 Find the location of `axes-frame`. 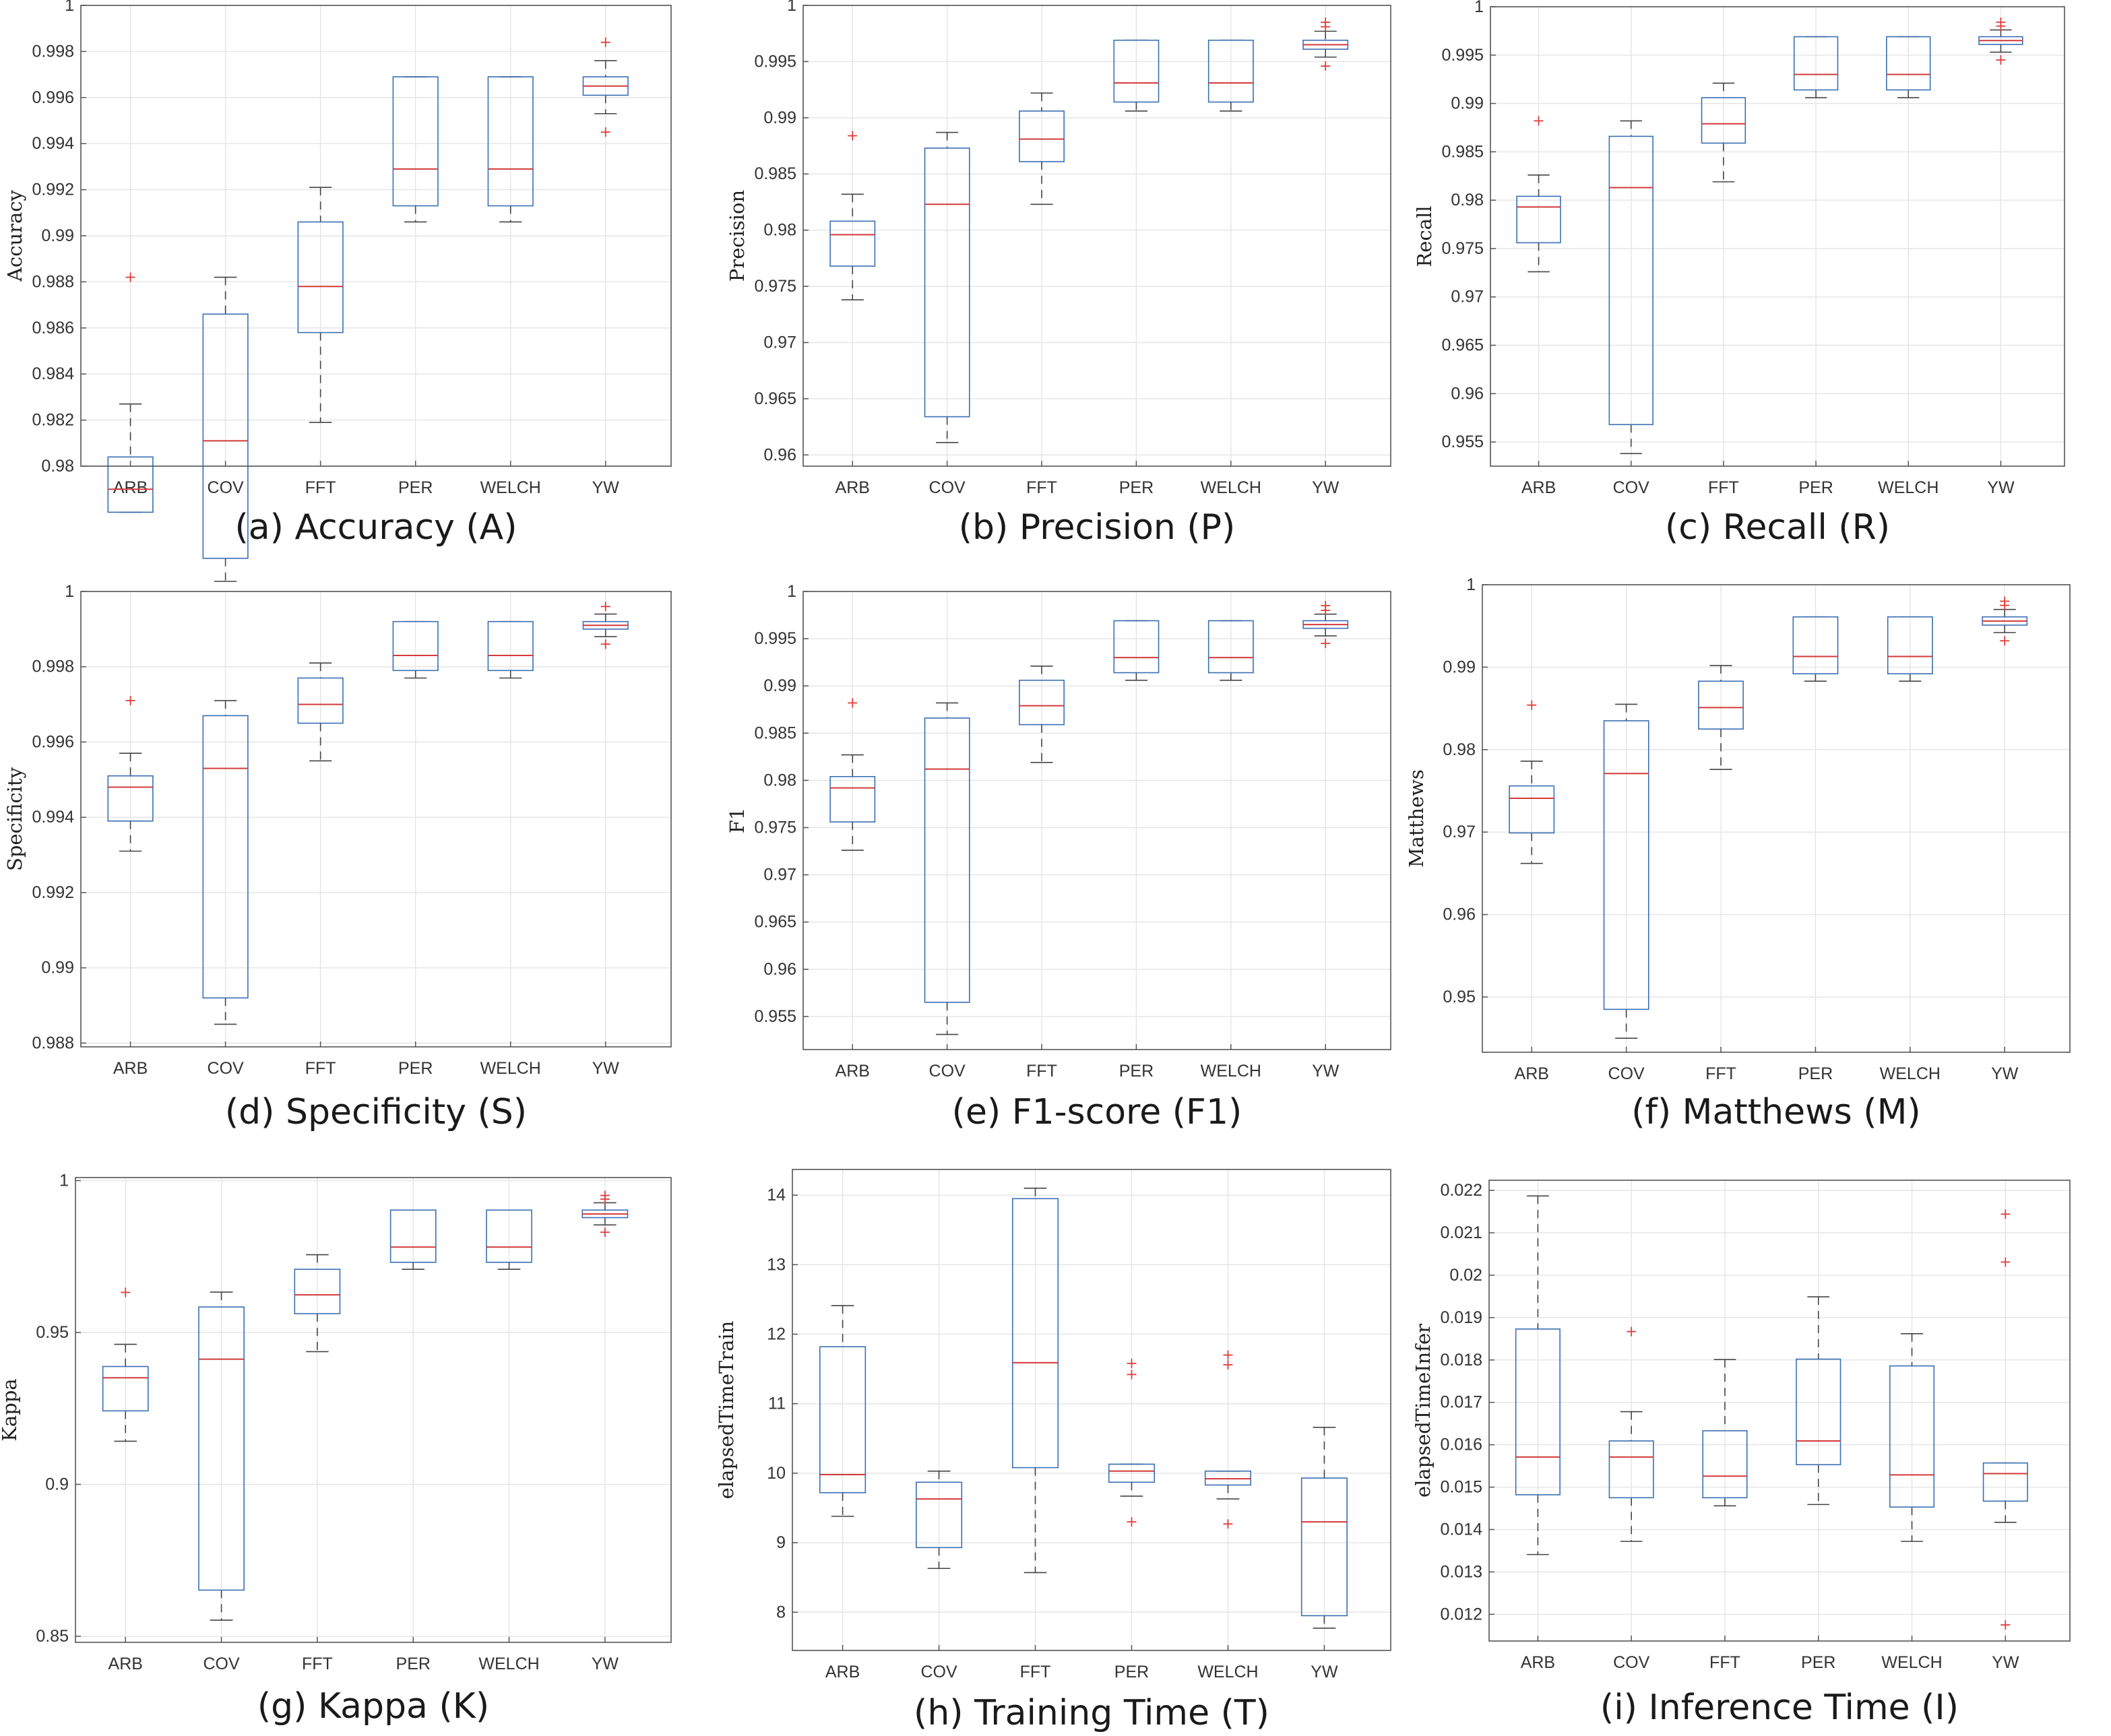

axes-frame is located at coordinates (376, 819).